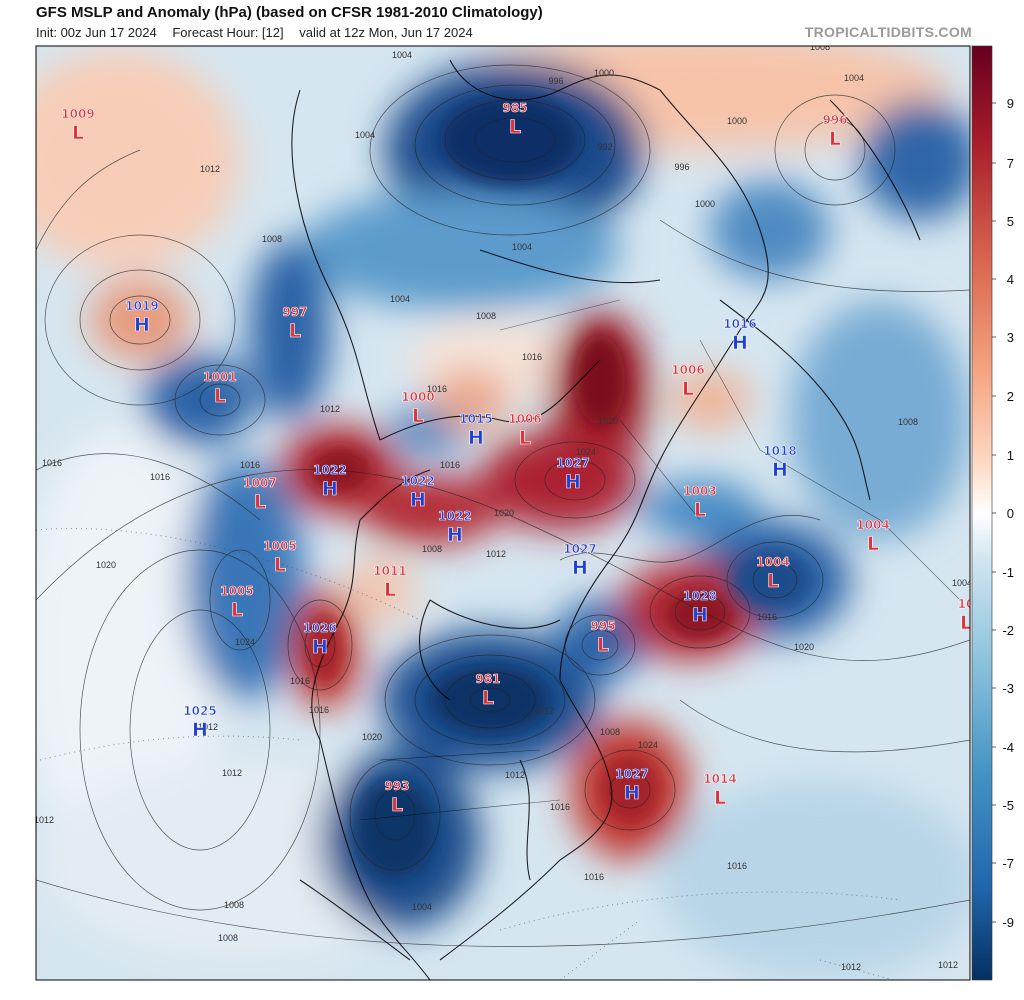 The width and height of the screenshot is (1024, 1000). I want to click on isobar-label: 1000, so click(737, 121).